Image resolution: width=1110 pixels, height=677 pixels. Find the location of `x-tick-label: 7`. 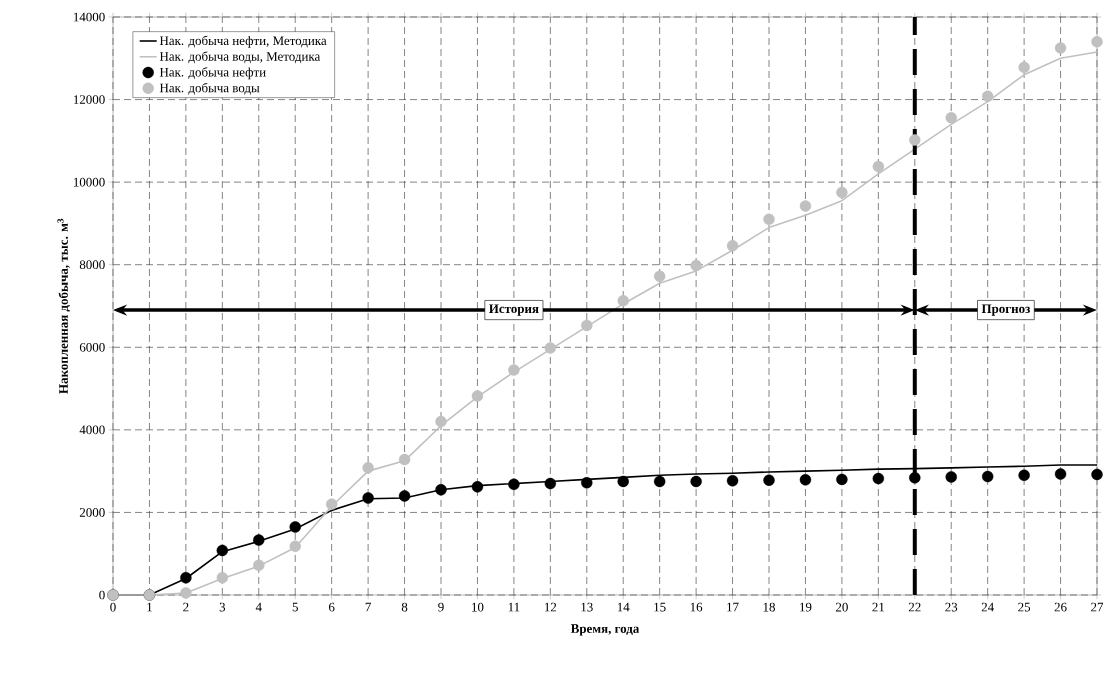

x-tick-label: 7 is located at coordinates (368, 607).